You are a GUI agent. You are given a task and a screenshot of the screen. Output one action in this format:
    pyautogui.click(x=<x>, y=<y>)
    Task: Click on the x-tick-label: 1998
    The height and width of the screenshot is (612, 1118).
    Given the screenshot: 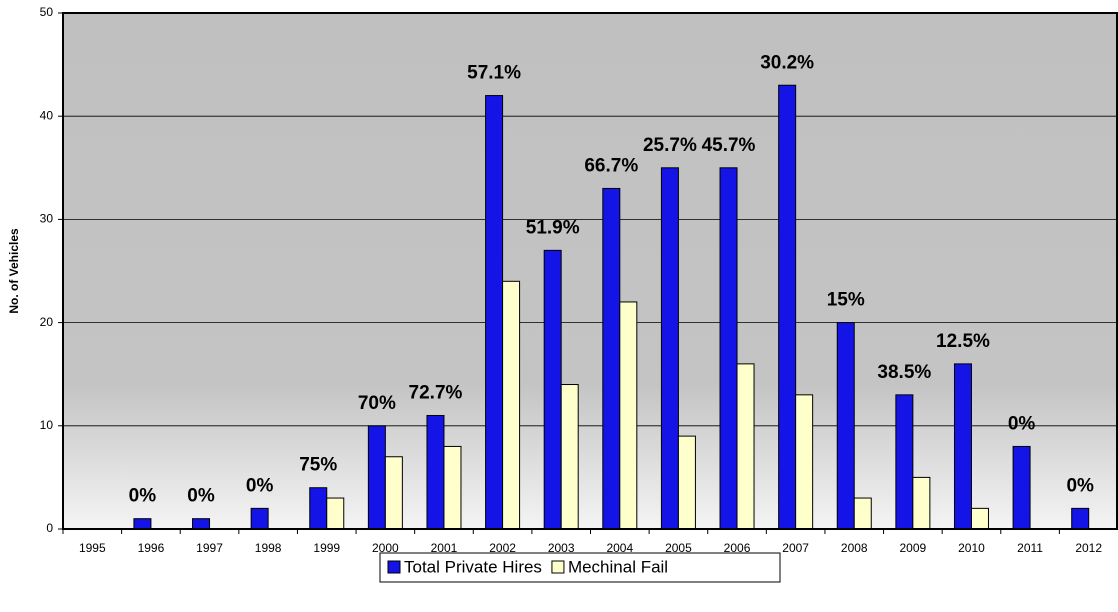 What is the action you would take?
    pyautogui.click(x=268, y=548)
    